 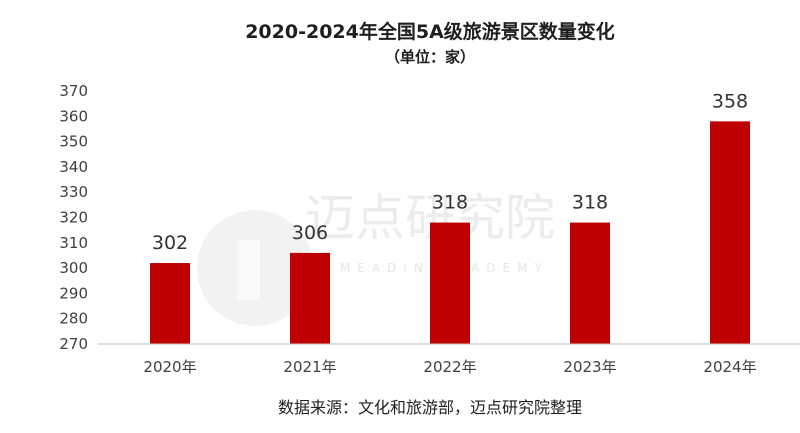 What do you see at coordinates (589, 367) in the screenshot?
I see `x-tick-label: 2023年` at bounding box center [589, 367].